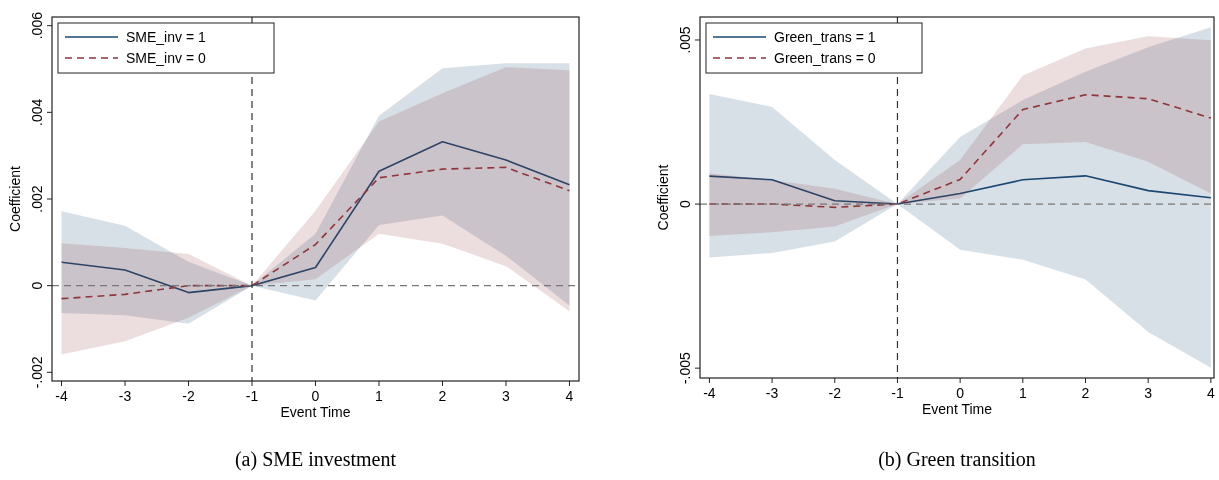 Image resolution: width=1219 pixels, height=480 pixels. What do you see at coordinates (685, 368) in the screenshot?
I see `y-tick-label: -.005` at bounding box center [685, 368].